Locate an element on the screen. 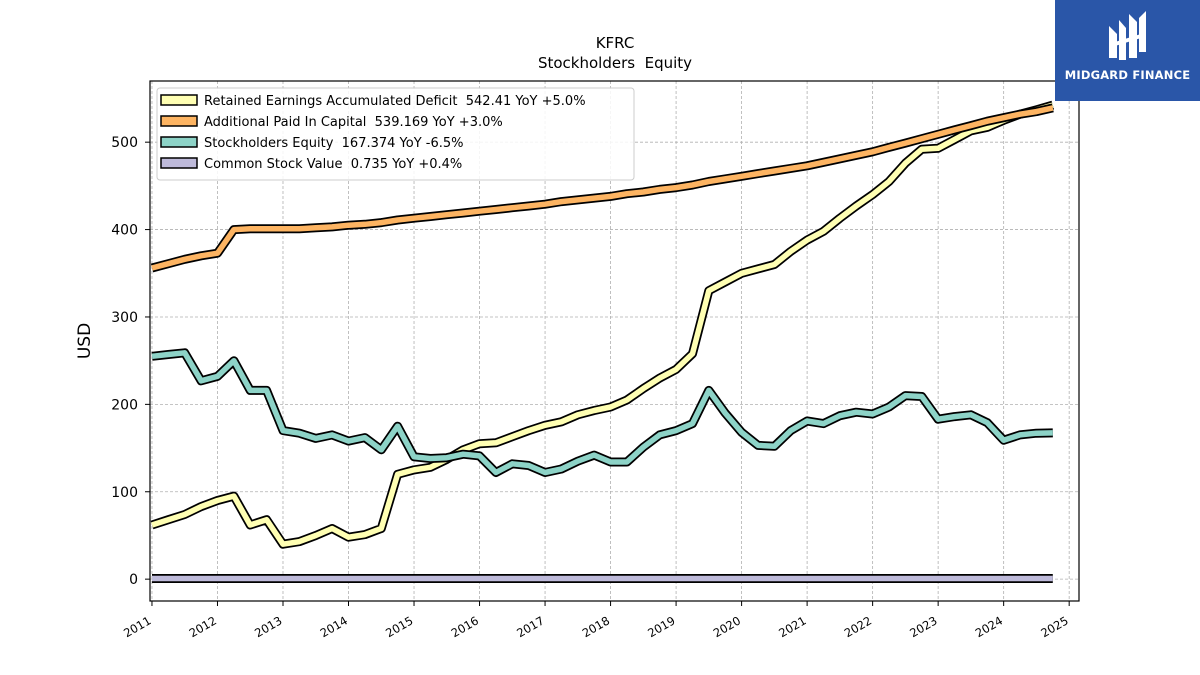  x-tick-label: 2013 is located at coordinates (268, 626).